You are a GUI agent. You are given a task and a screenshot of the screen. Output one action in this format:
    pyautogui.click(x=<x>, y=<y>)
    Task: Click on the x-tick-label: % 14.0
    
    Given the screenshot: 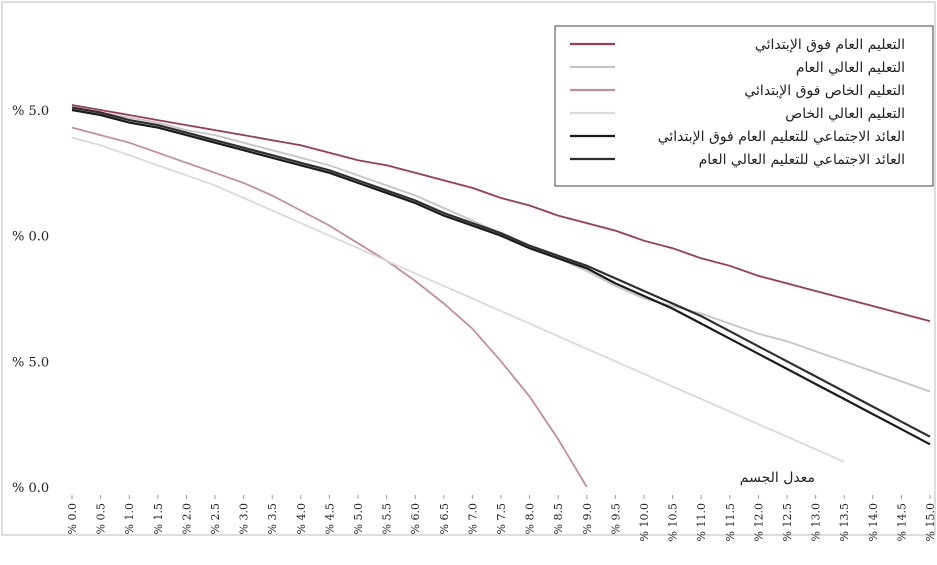 What is the action you would take?
    pyautogui.click(x=873, y=522)
    